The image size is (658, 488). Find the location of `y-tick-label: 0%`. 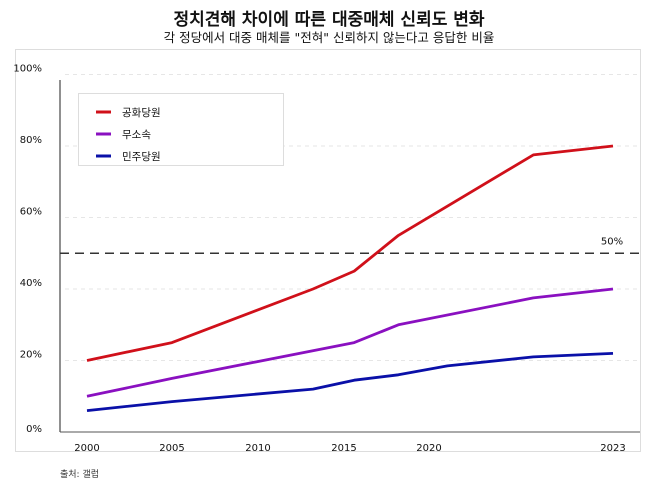

y-tick-label: 0% is located at coordinates (34, 429).